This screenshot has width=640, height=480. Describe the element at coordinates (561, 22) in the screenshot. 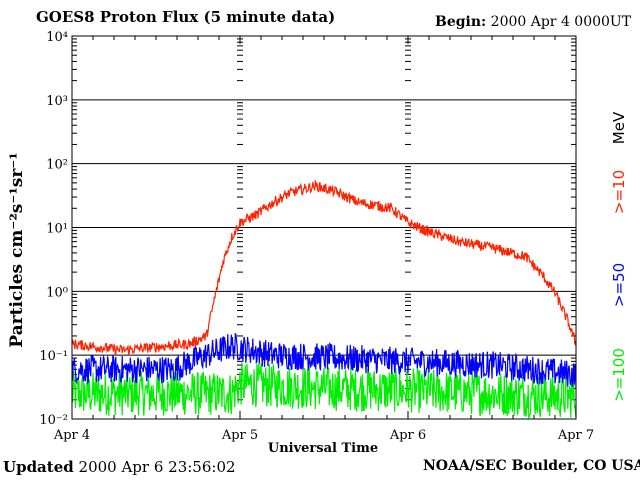

I see `begin-value: 2000 Apr 4 0000UT` at that location.